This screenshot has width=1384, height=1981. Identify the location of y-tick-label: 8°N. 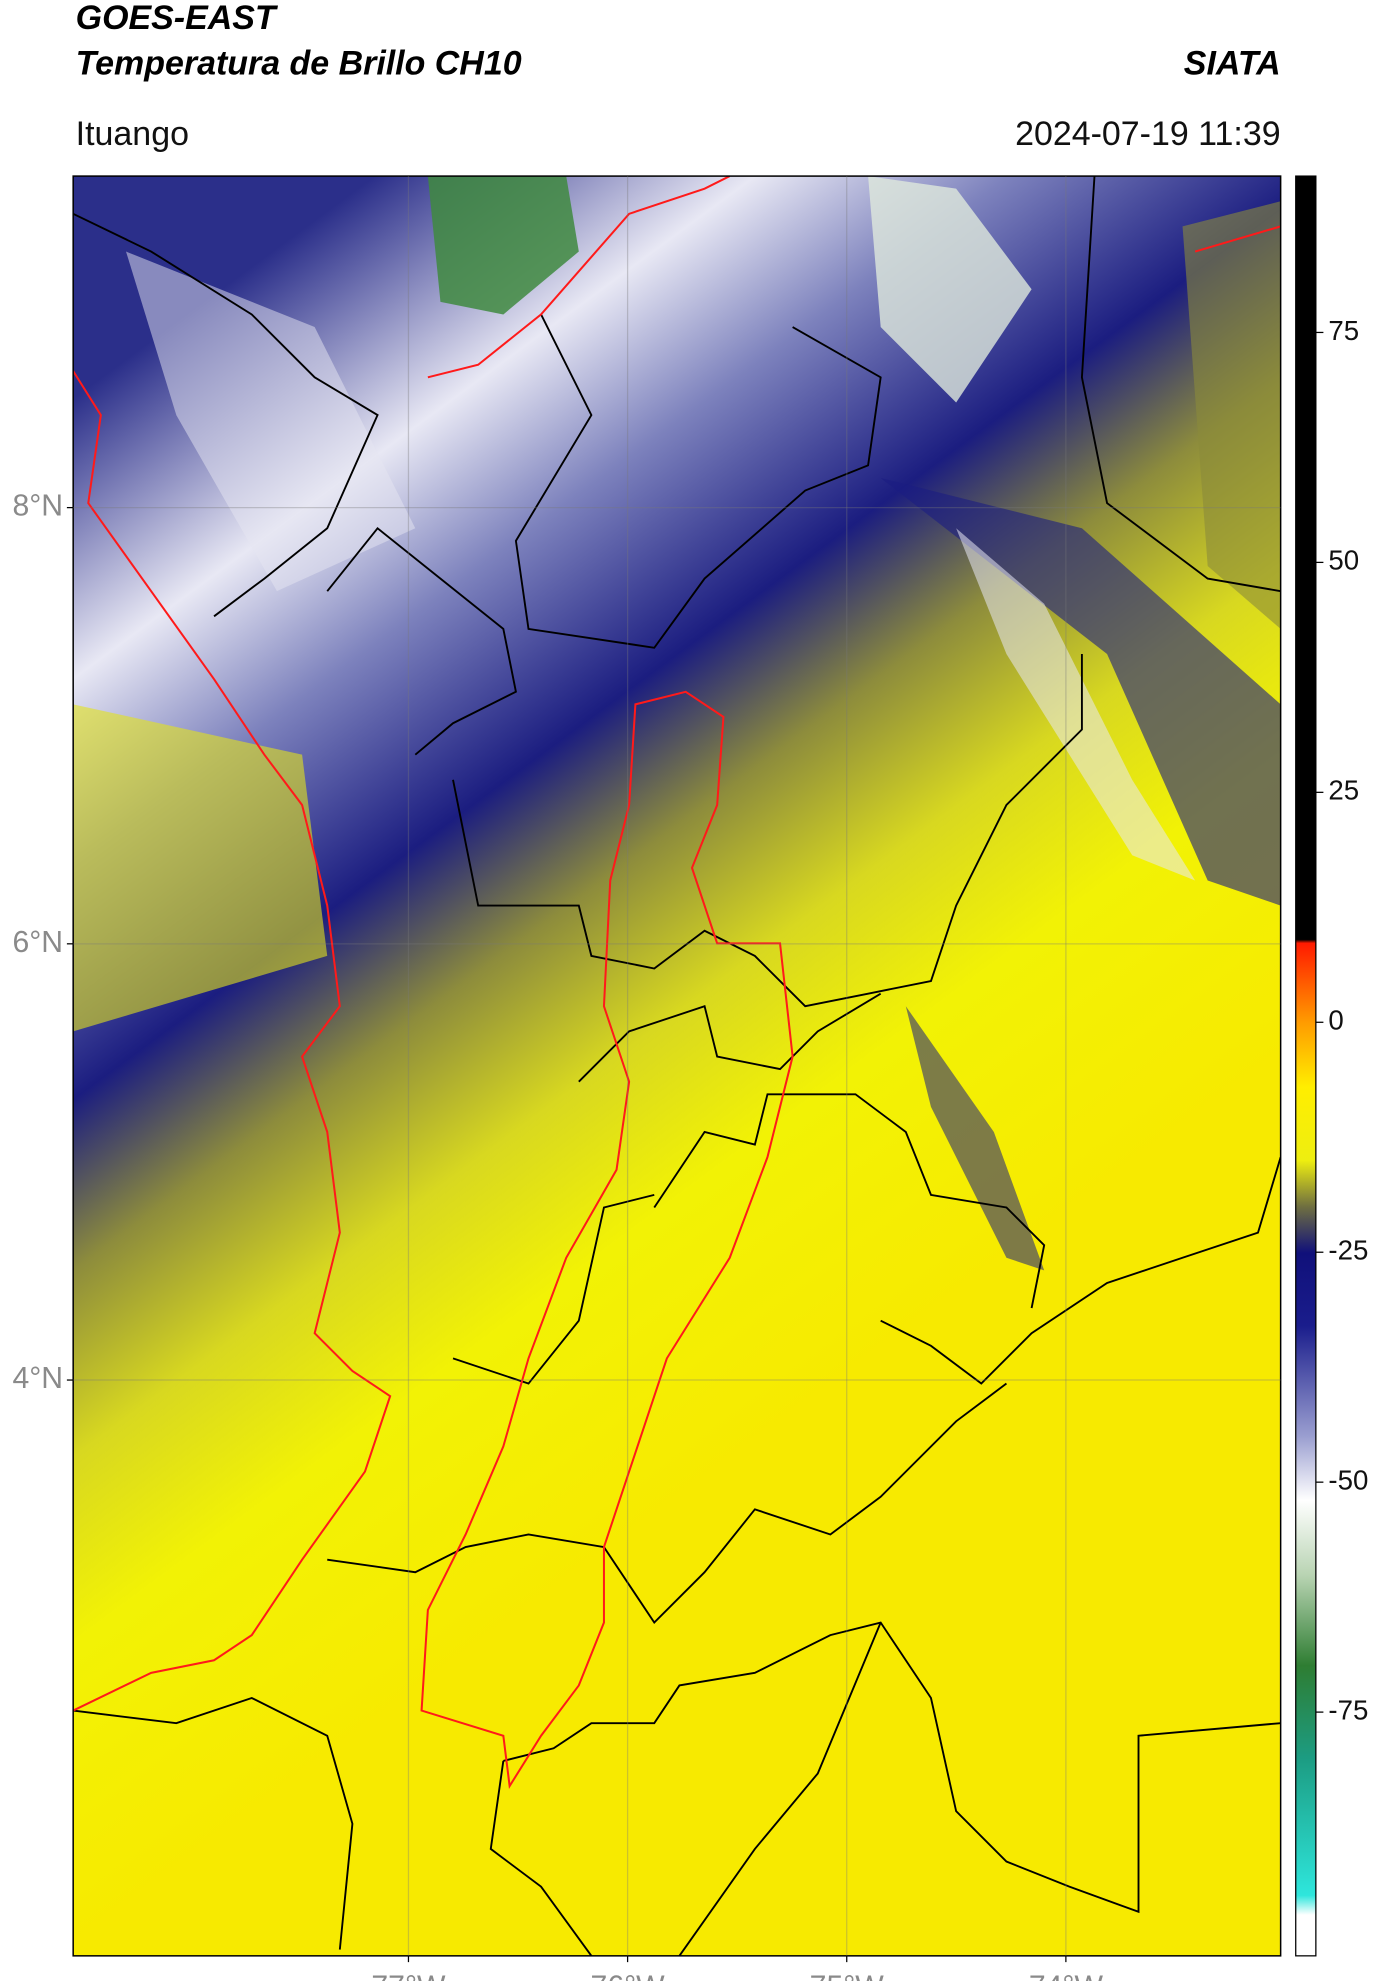
(37, 506).